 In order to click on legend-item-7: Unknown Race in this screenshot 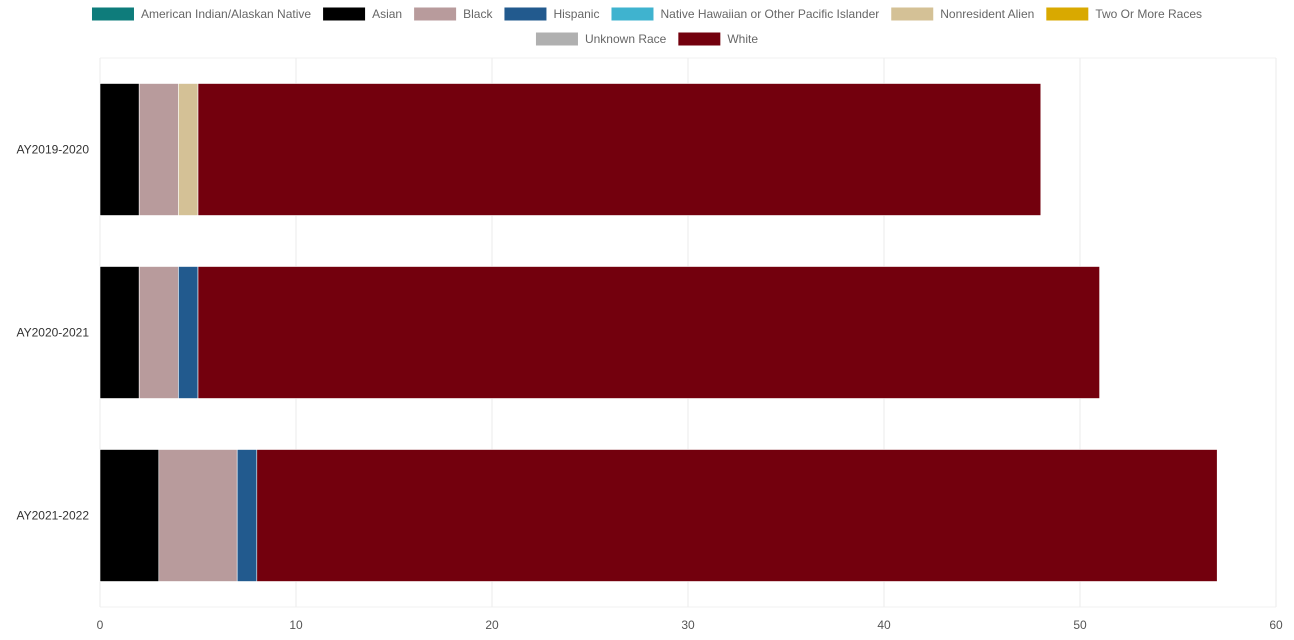, I will do `click(601, 39)`.